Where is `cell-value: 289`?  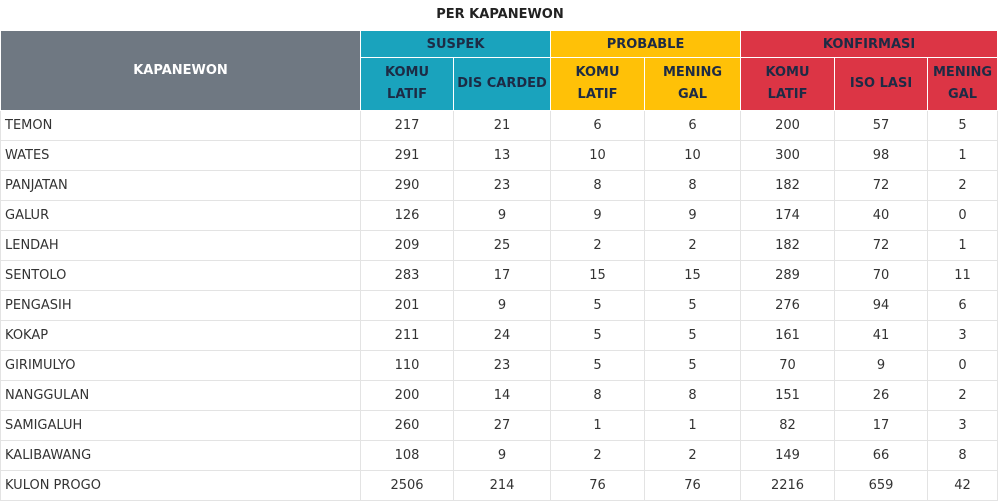
cell-value: 289 is located at coordinates (788, 275).